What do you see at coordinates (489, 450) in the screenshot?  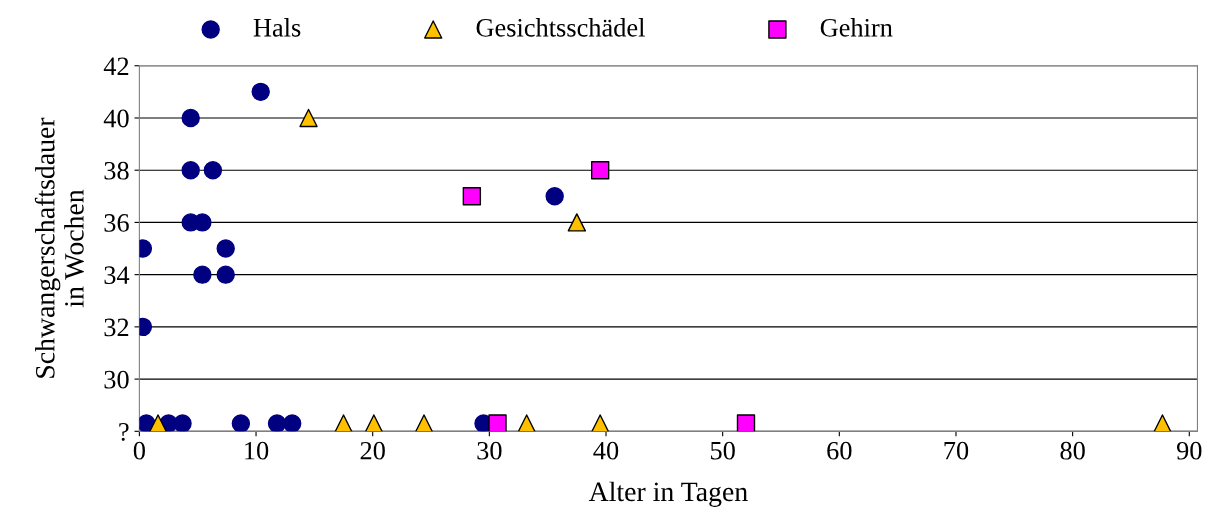 I see `x-tick-label: 30` at bounding box center [489, 450].